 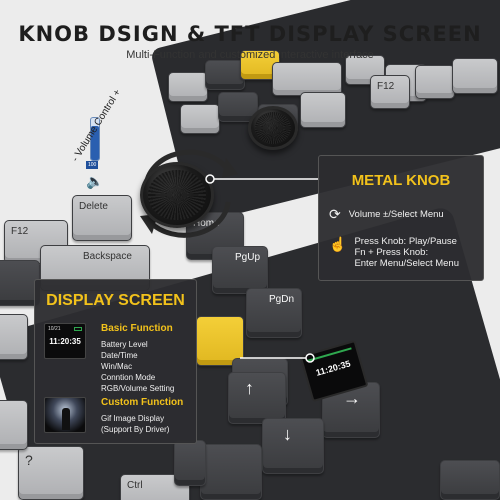 I want to click on arrow-up-icon: ↑, so click(x=249, y=388).